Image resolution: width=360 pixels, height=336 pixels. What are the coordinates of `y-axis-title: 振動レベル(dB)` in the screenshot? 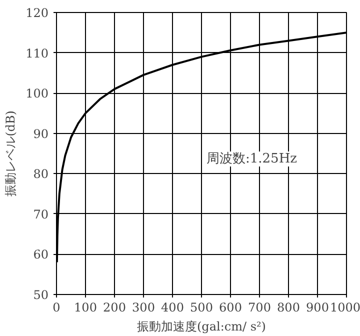 It's located at (11, 153).